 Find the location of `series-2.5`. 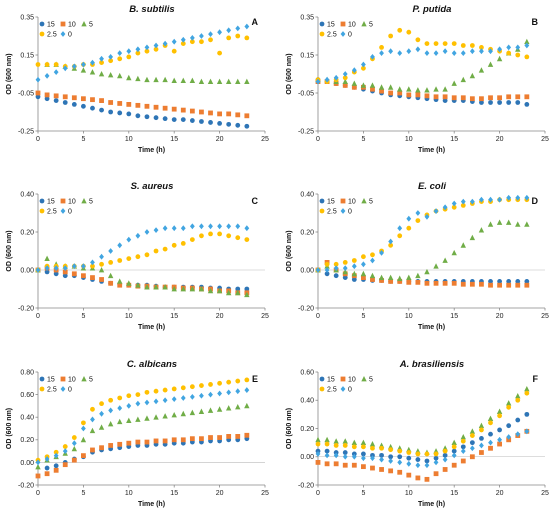

series-2.5 is located at coordinates (422, 423).